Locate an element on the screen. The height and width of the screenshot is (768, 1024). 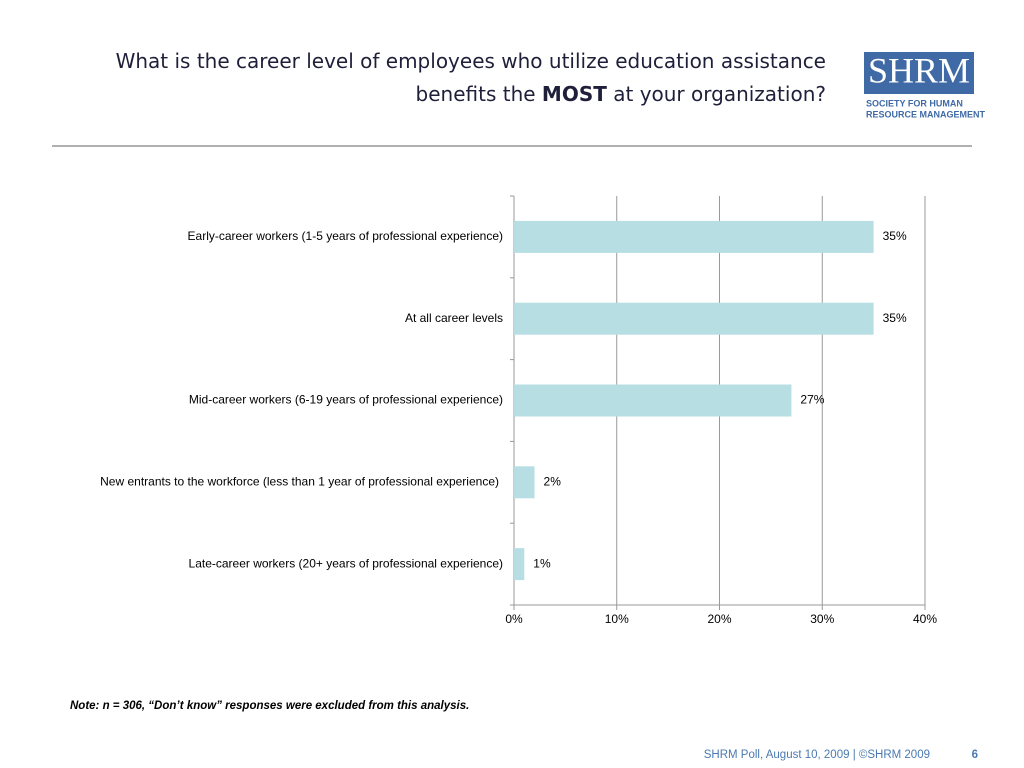
logo-box is located at coordinates (919, 73).